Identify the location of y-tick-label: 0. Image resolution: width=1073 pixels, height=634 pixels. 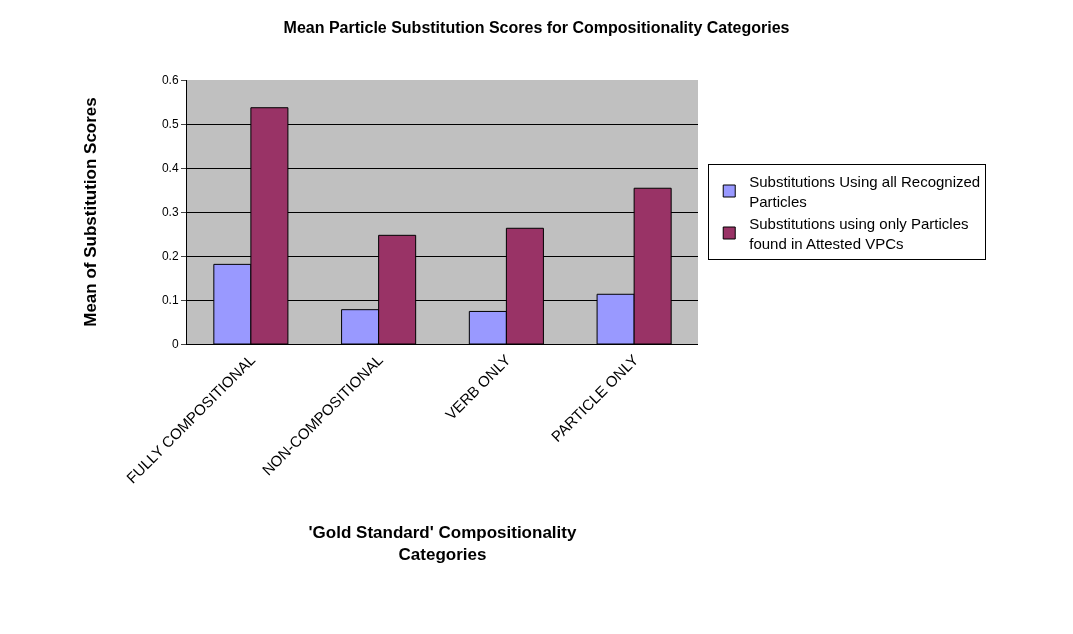
(175, 344).